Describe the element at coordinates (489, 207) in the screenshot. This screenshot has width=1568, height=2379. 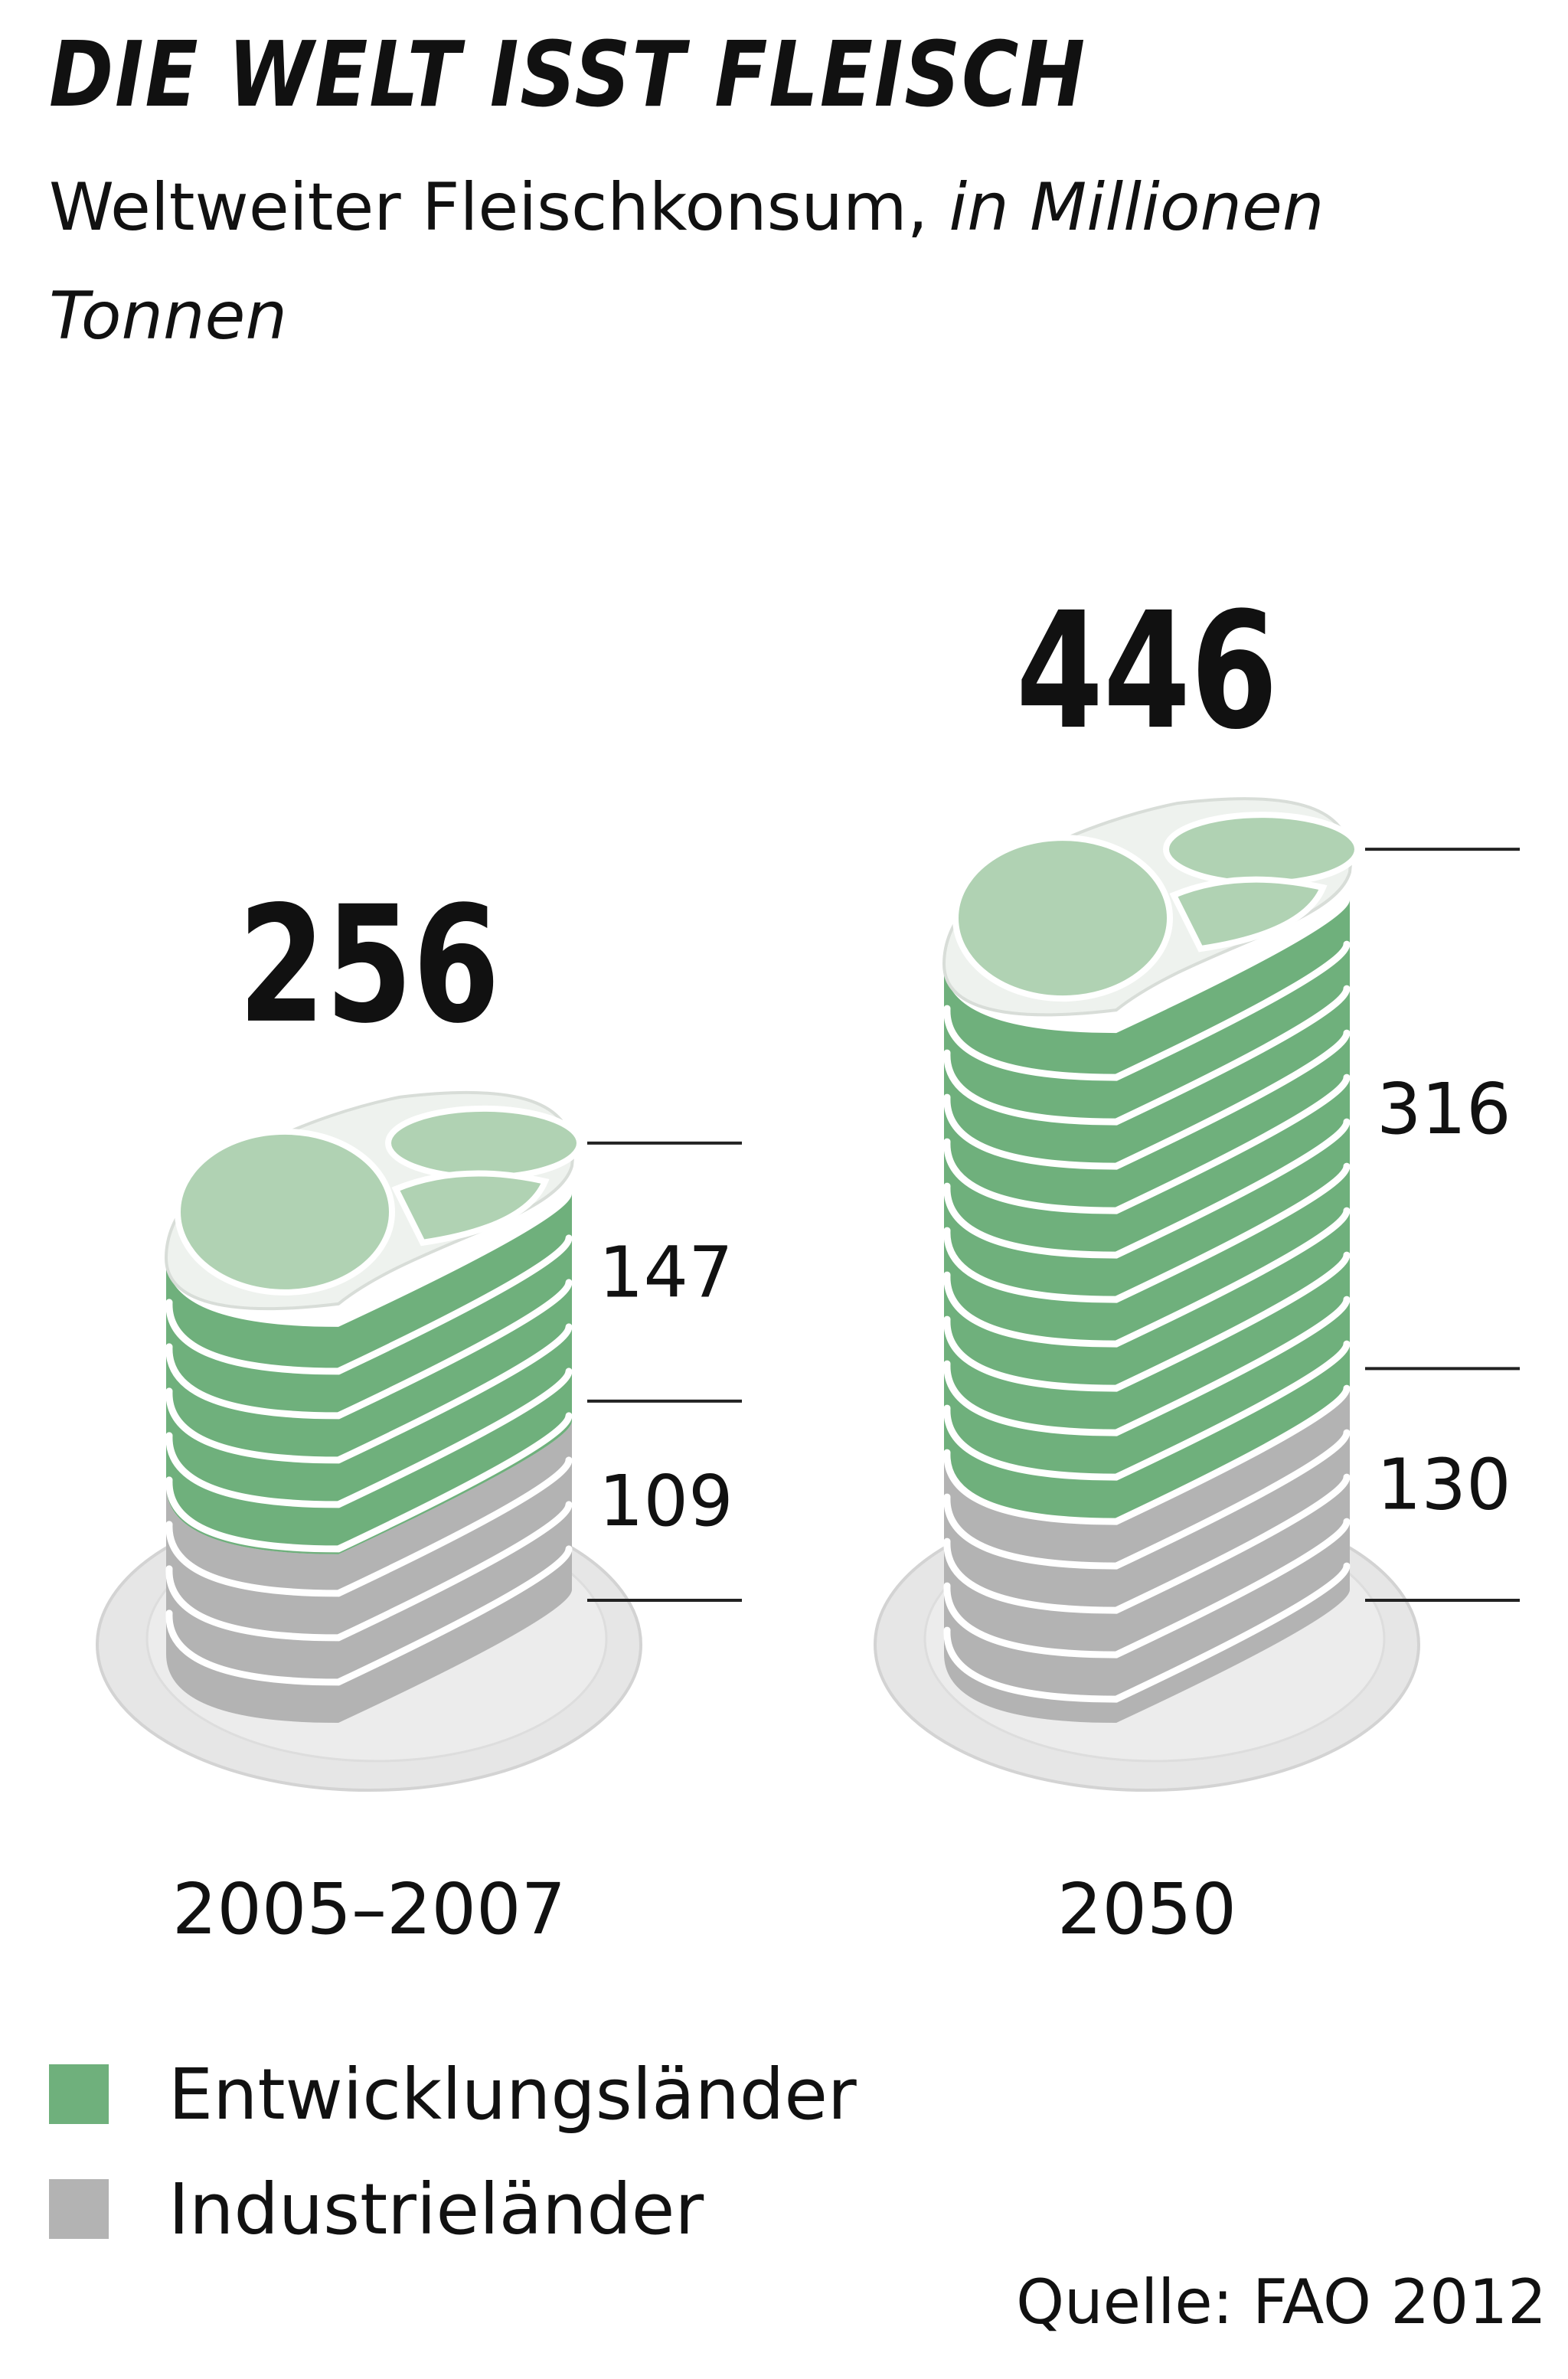
I see `subtitle-text: Weltweiter Fleischkonsum,` at that location.